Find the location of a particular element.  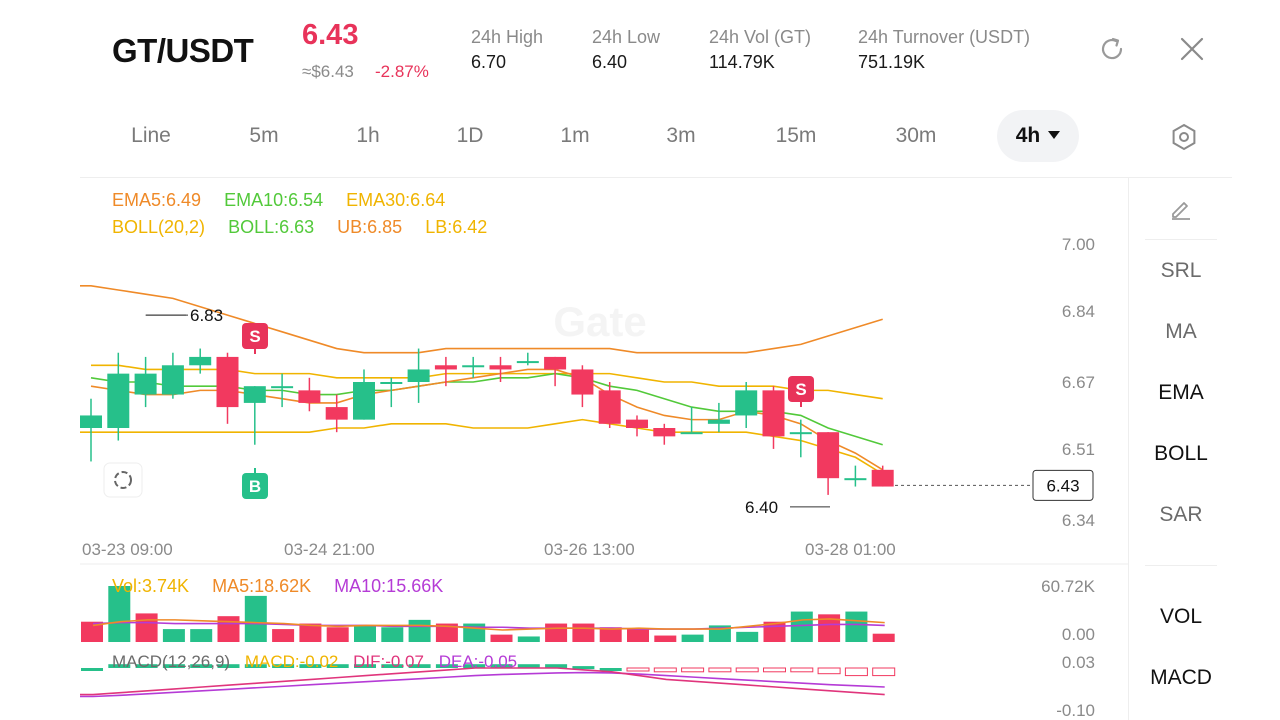

legend-vol-ma5: MA5:18.62K is located at coordinates (262, 586).